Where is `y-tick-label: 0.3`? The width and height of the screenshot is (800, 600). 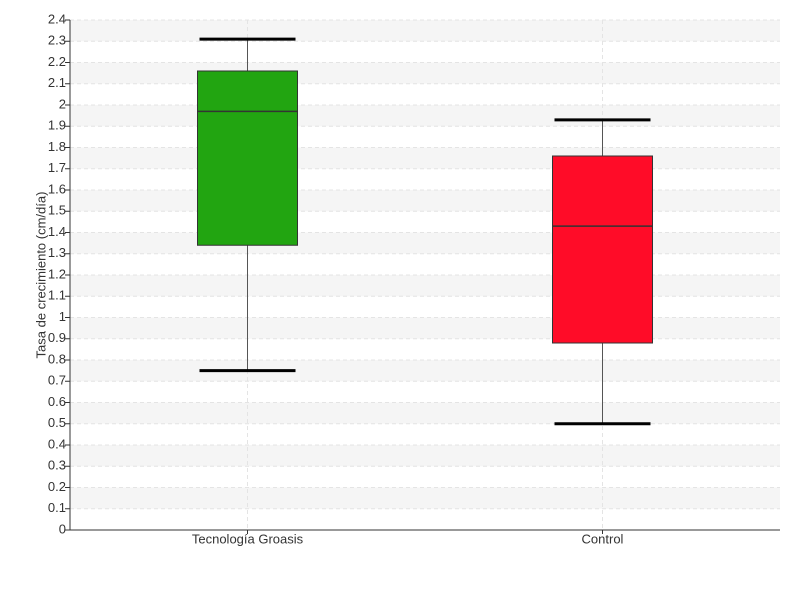
y-tick-label: 0.3 is located at coordinates (57, 465).